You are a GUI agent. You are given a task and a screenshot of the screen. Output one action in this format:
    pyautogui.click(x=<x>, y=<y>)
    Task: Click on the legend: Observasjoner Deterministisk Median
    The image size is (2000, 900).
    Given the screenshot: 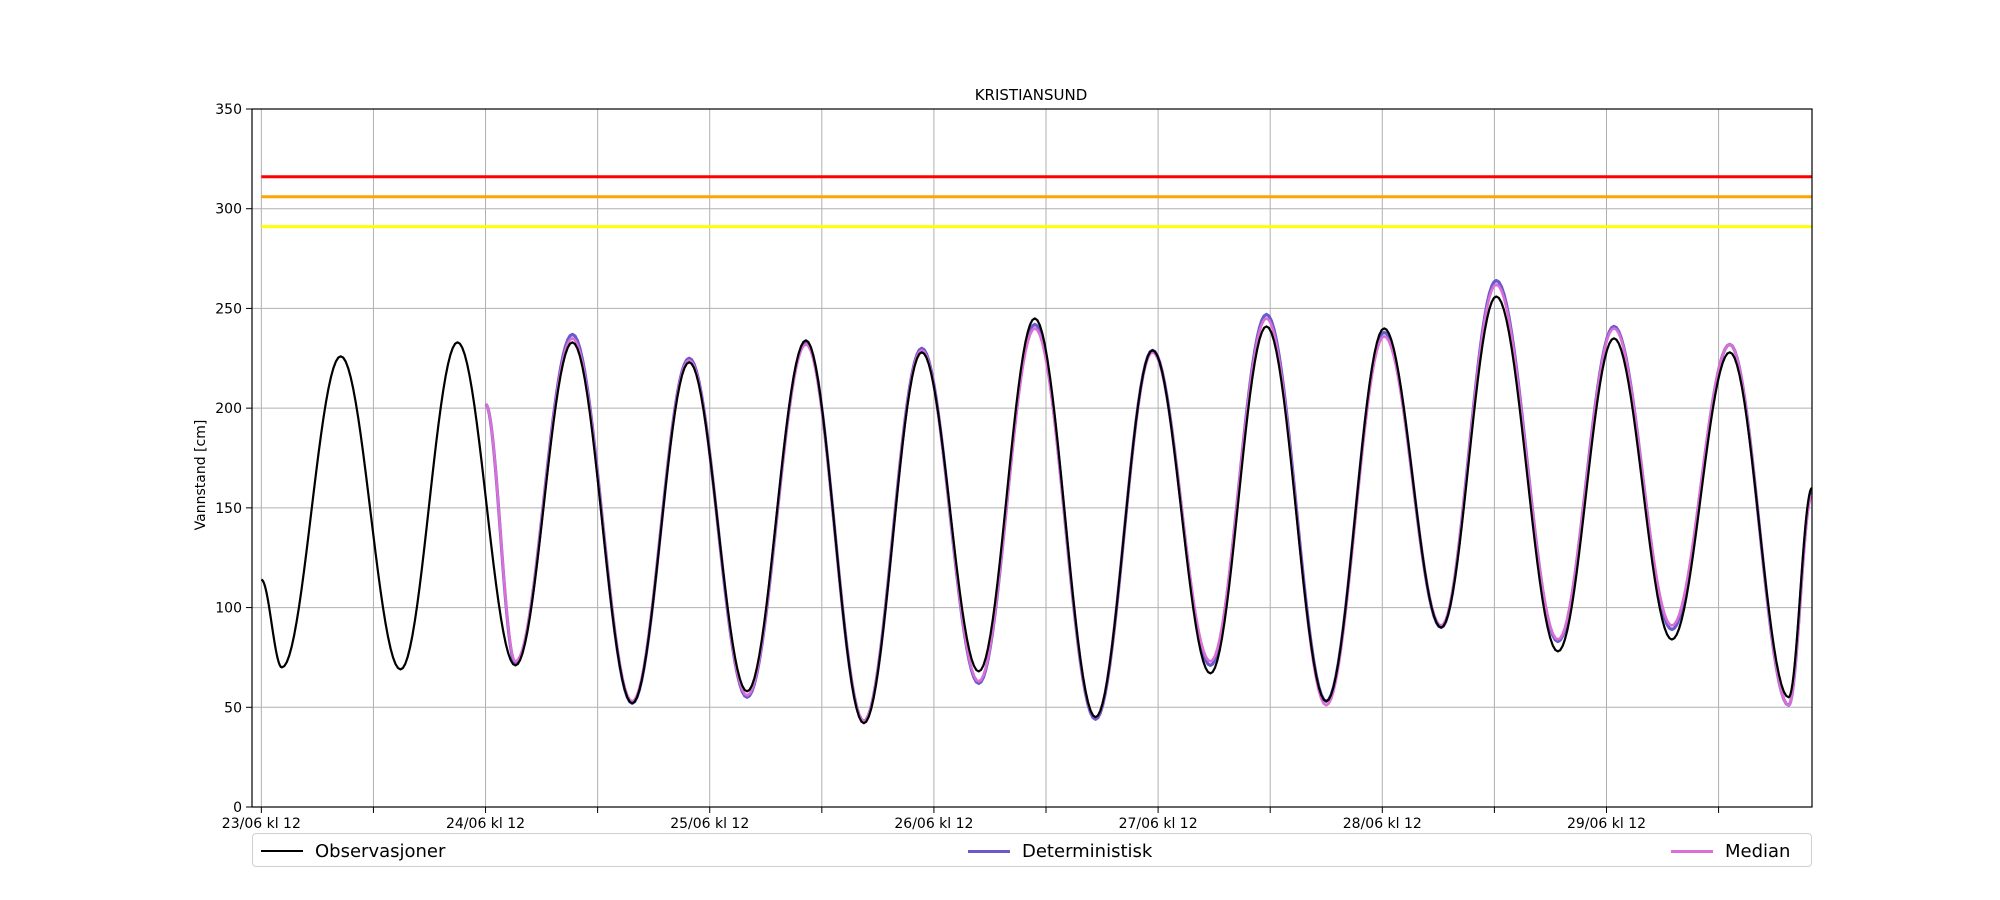 What is the action you would take?
    pyautogui.click(x=1032, y=850)
    